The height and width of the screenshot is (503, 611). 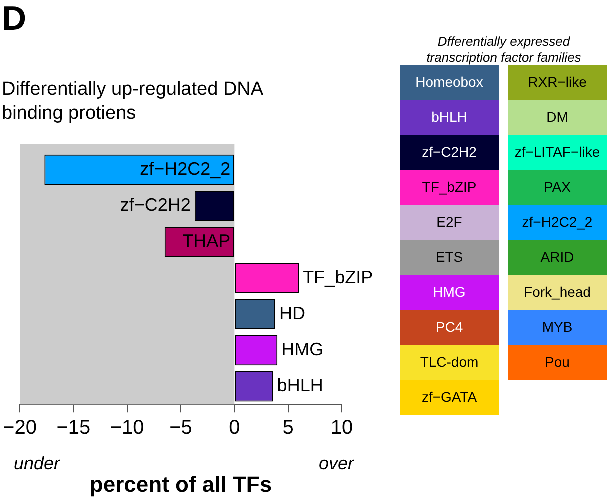 What do you see at coordinates (449, 82) in the screenshot?
I see `category-label: Homeobox` at bounding box center [449, 82].